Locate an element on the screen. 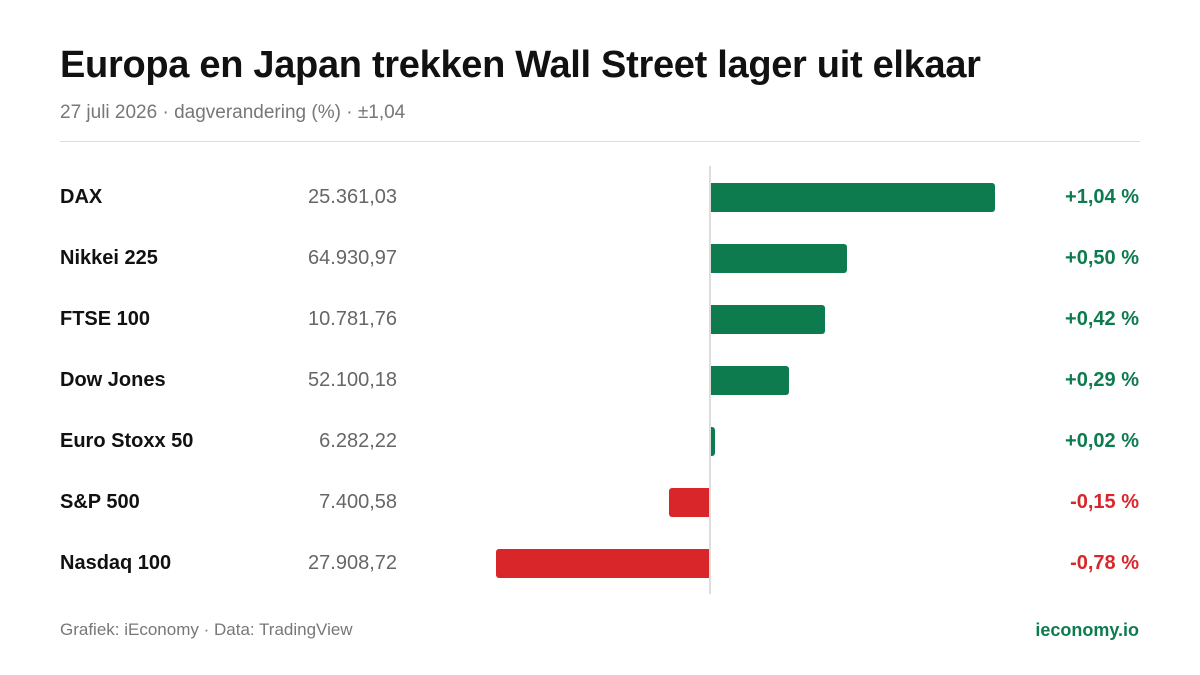  index-name: Nikkei 225 is located at coordinates (109, 258).